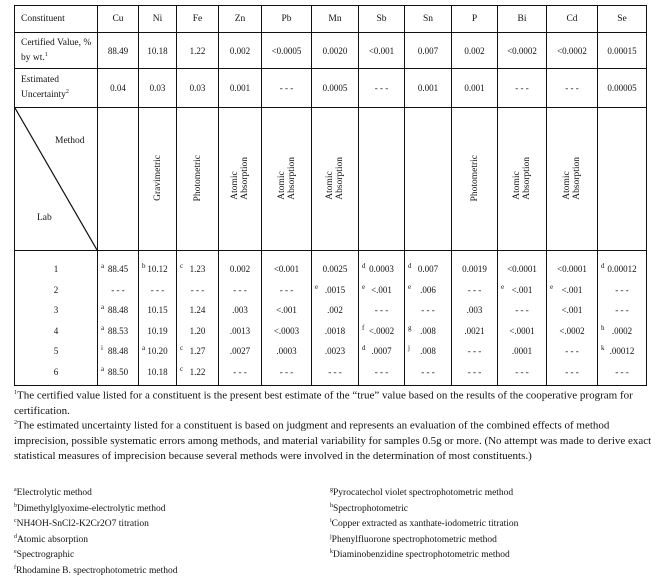 The image size is (672, 577). Describe the element at coordinates (56, 179) in the screenshot. I see `method-lab-cell: Method Lab` at that location.